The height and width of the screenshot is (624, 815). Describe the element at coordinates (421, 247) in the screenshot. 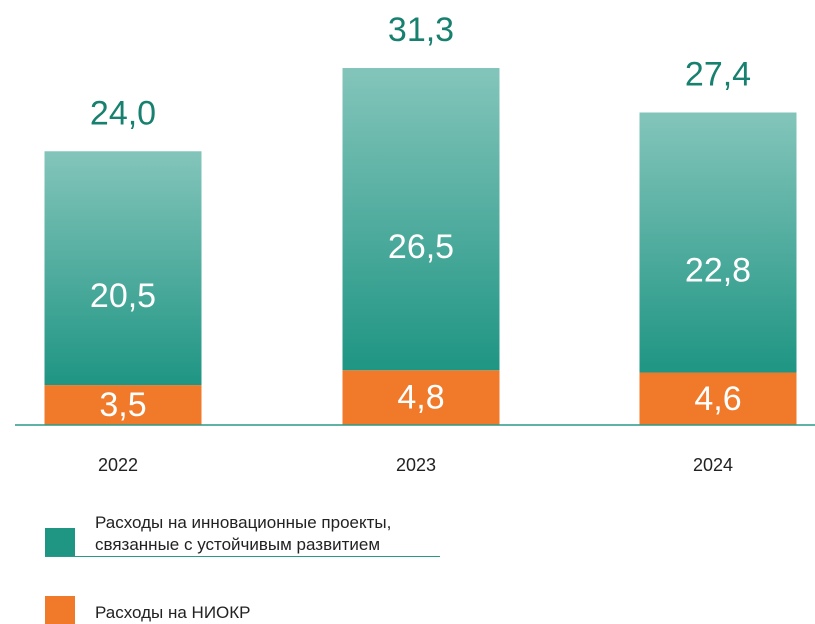

I see `value-label: 26,5` at that location.